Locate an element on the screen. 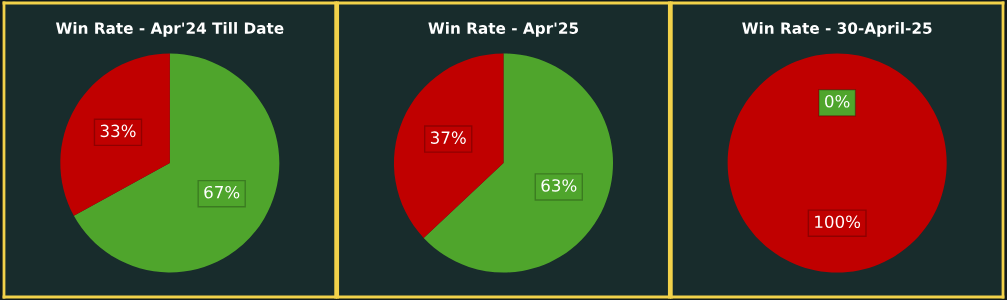 The image size is (1007, 300). data-label: 100% is located at coordinates (838, 222).